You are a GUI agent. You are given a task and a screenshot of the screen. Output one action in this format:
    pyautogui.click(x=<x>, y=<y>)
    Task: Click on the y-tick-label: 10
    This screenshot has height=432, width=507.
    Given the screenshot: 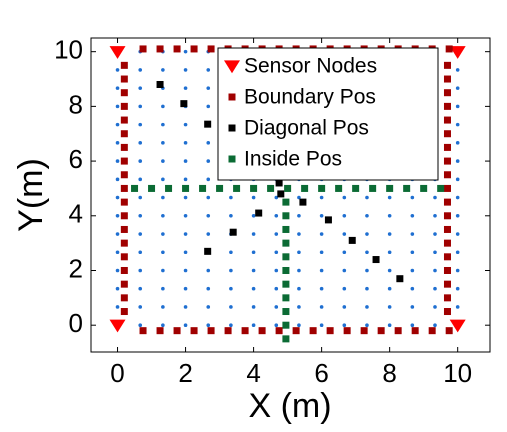 What is the action you would take?
    pyautogui.click(x=68, y=50)
    